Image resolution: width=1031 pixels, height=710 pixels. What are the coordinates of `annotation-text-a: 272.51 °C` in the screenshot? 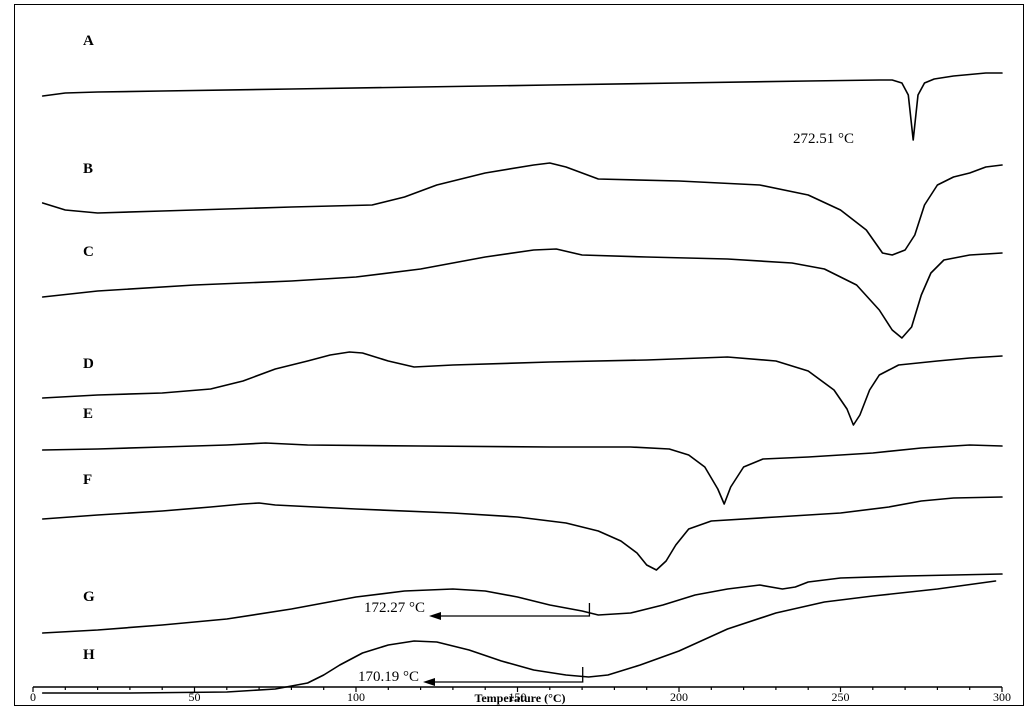 It's located at (823, 139).